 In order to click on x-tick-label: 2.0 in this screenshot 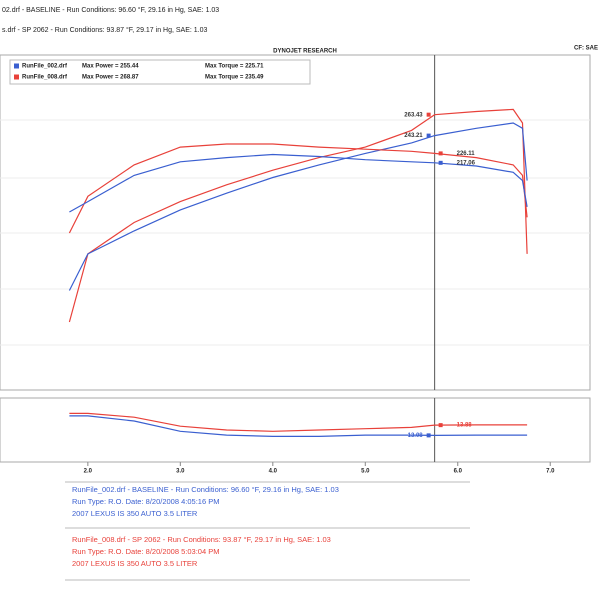, I will do `click(88, 472)`.